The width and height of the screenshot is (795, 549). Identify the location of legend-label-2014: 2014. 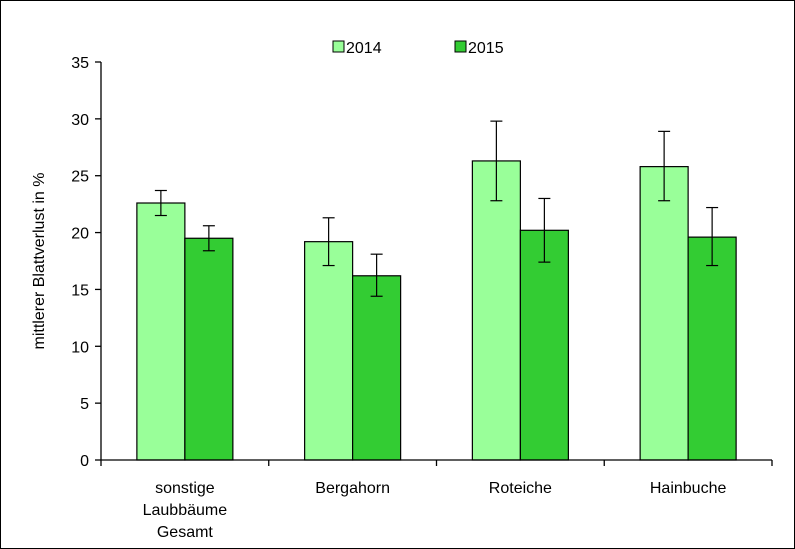
(364, 48).